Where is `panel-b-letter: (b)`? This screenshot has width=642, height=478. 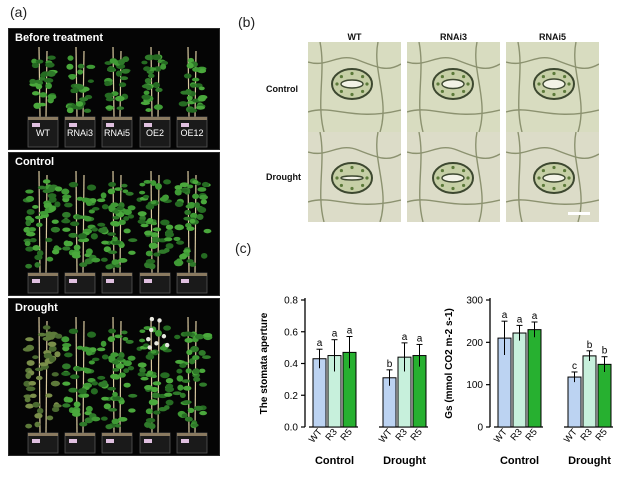
panel-b-letter: (b) is located at coordinates (247, 22).